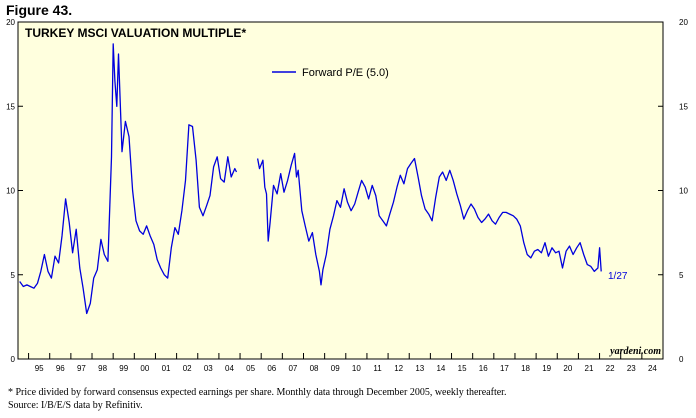 Image resolution: width=696 pixels, height=418 pixels. I want to click on y-tick-label-right: 0, so click(681, 359).